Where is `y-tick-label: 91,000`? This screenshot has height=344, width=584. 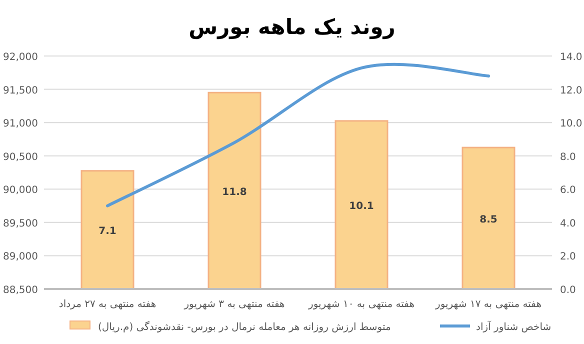 y-tick-label: 91,000 is located at coordinates (20, 124).